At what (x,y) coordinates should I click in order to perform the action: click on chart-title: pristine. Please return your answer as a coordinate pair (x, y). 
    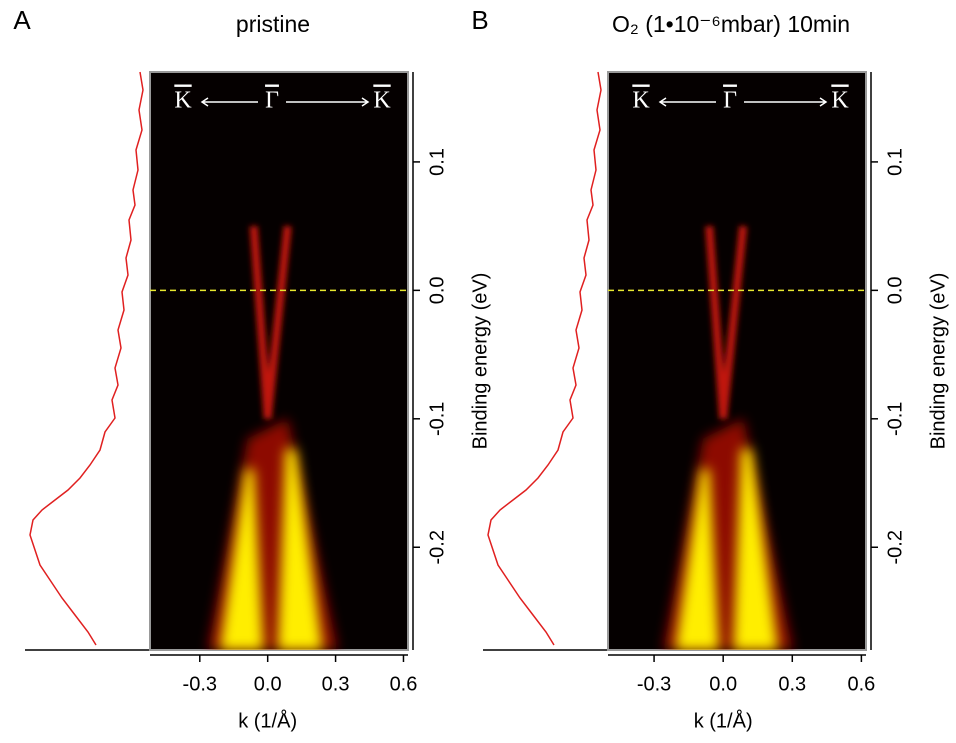
    Looking at the image, I should click on (273, 24).